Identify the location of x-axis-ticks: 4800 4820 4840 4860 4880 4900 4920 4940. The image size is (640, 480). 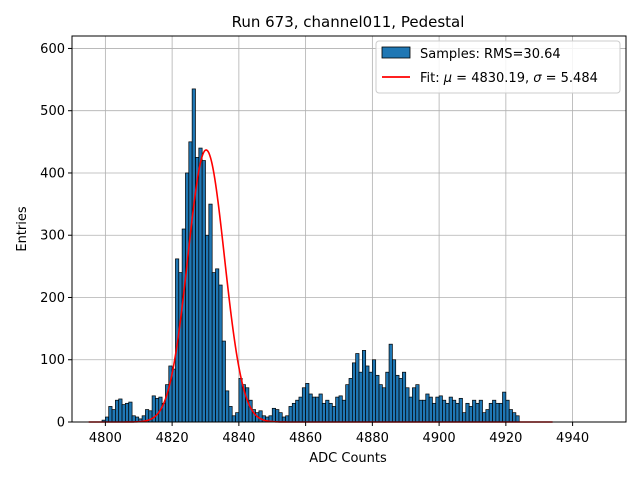
(339, 434).